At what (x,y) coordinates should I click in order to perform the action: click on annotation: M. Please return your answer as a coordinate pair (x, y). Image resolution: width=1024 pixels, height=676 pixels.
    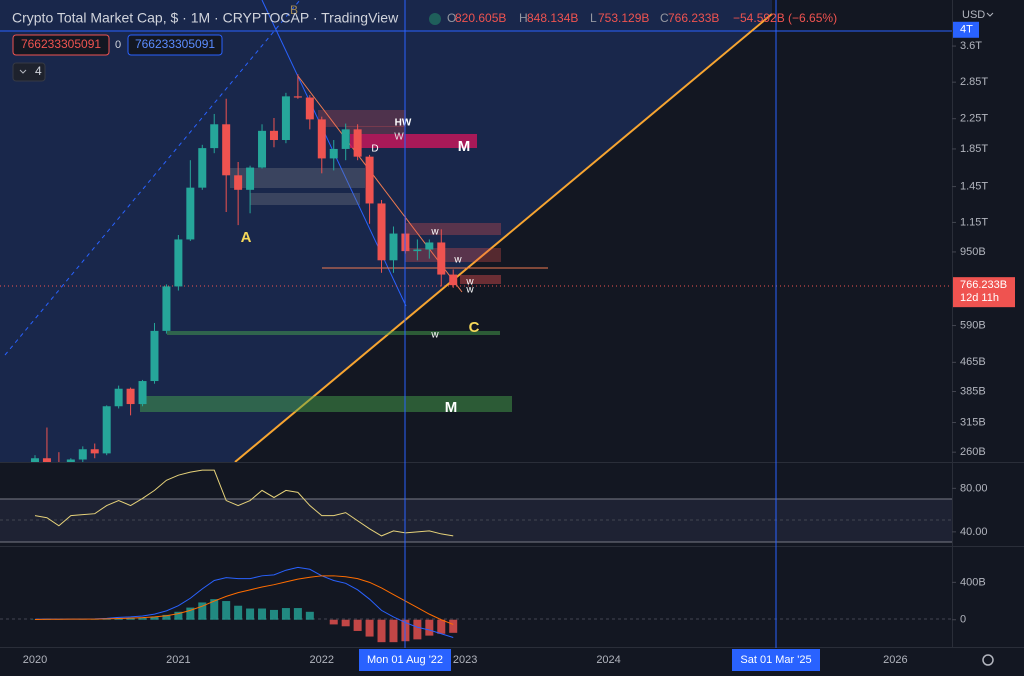
    Looking at the image, I should click on (464, 146).